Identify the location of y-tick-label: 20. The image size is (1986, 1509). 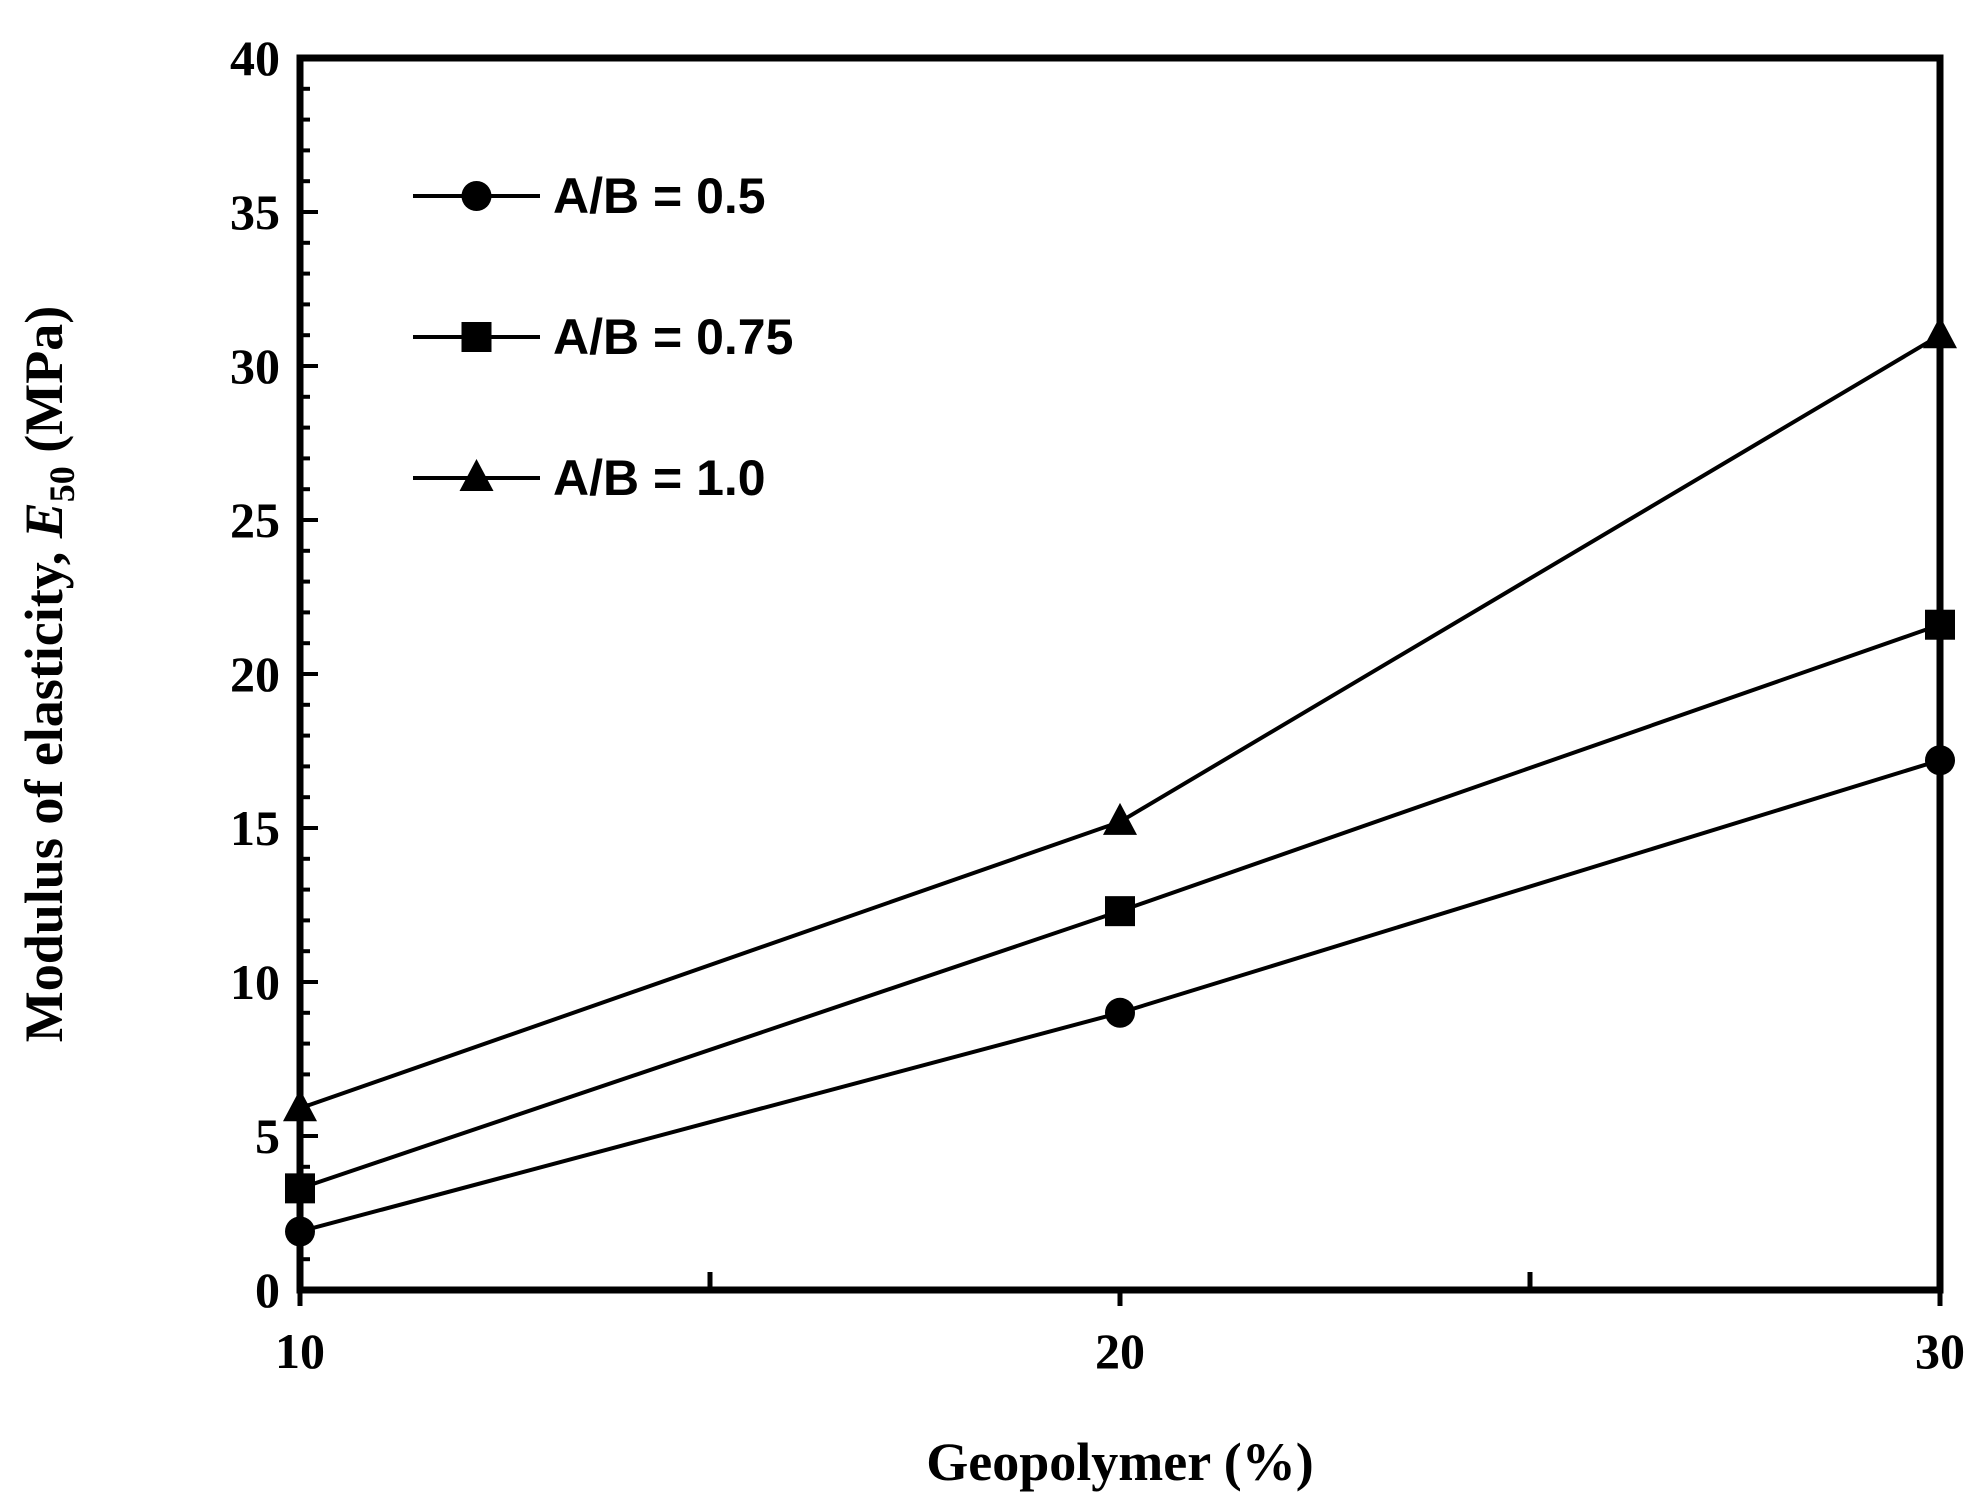
(255, 674).